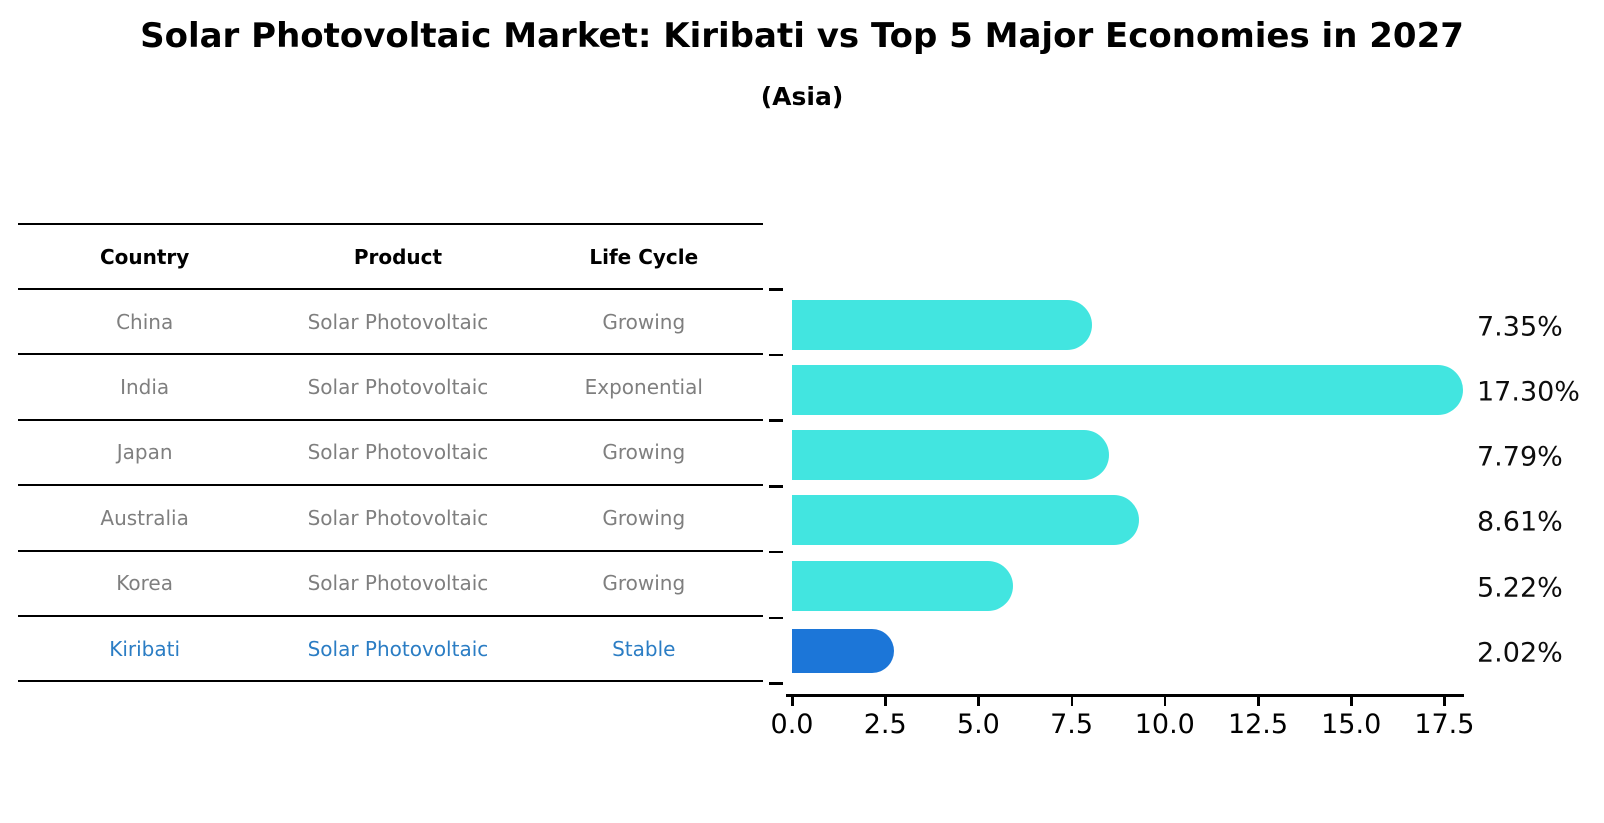  I want to click on value-label: 17.30%, so click(1528, 392).